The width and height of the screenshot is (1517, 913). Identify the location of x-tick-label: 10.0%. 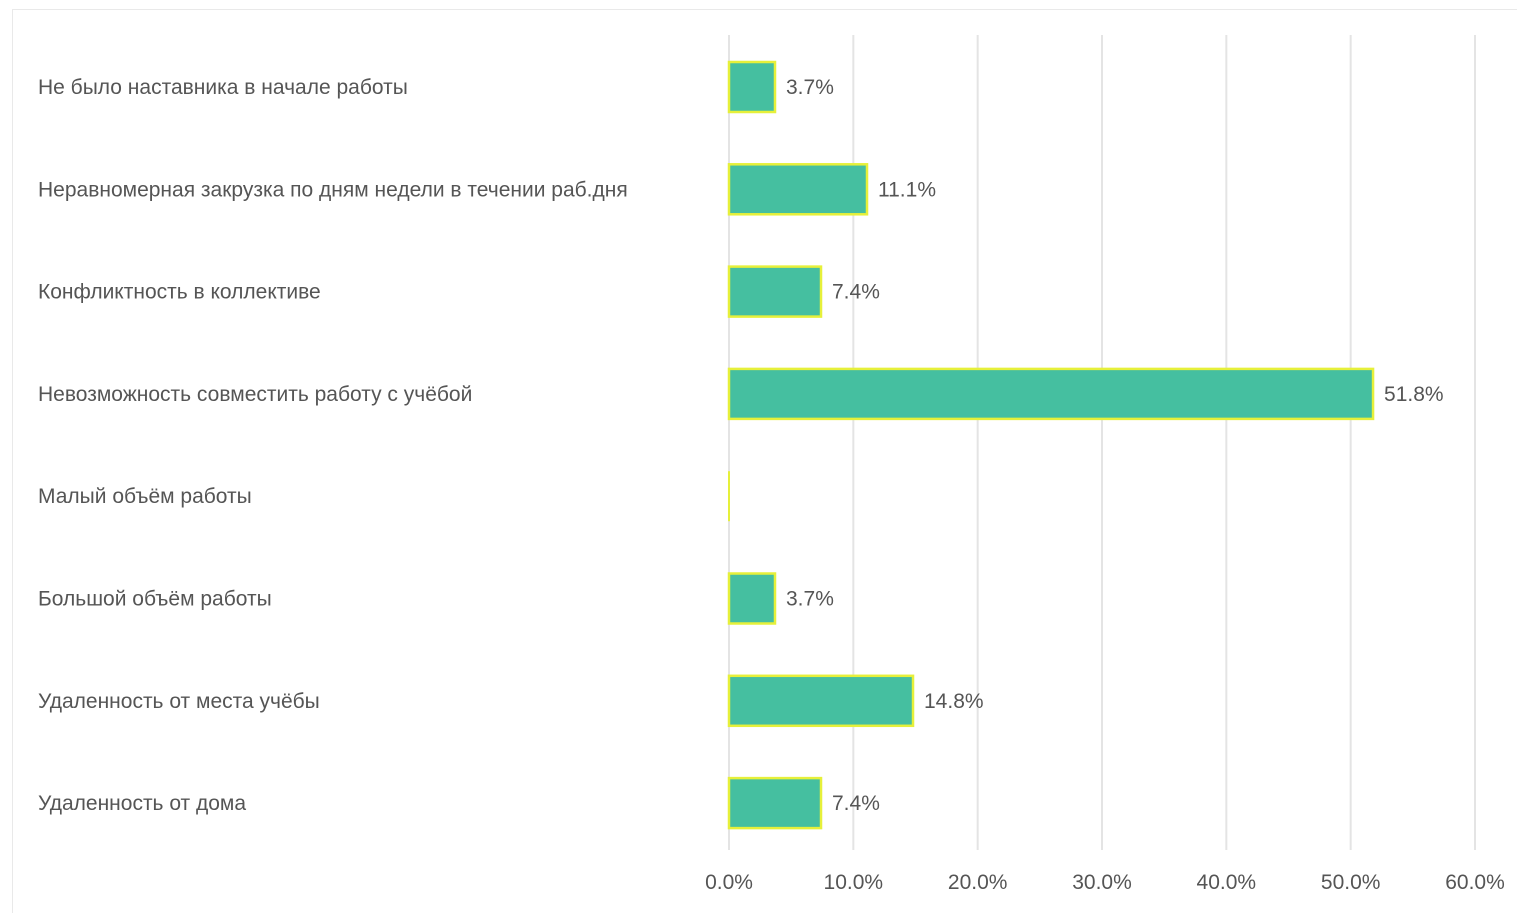
(854, 882).